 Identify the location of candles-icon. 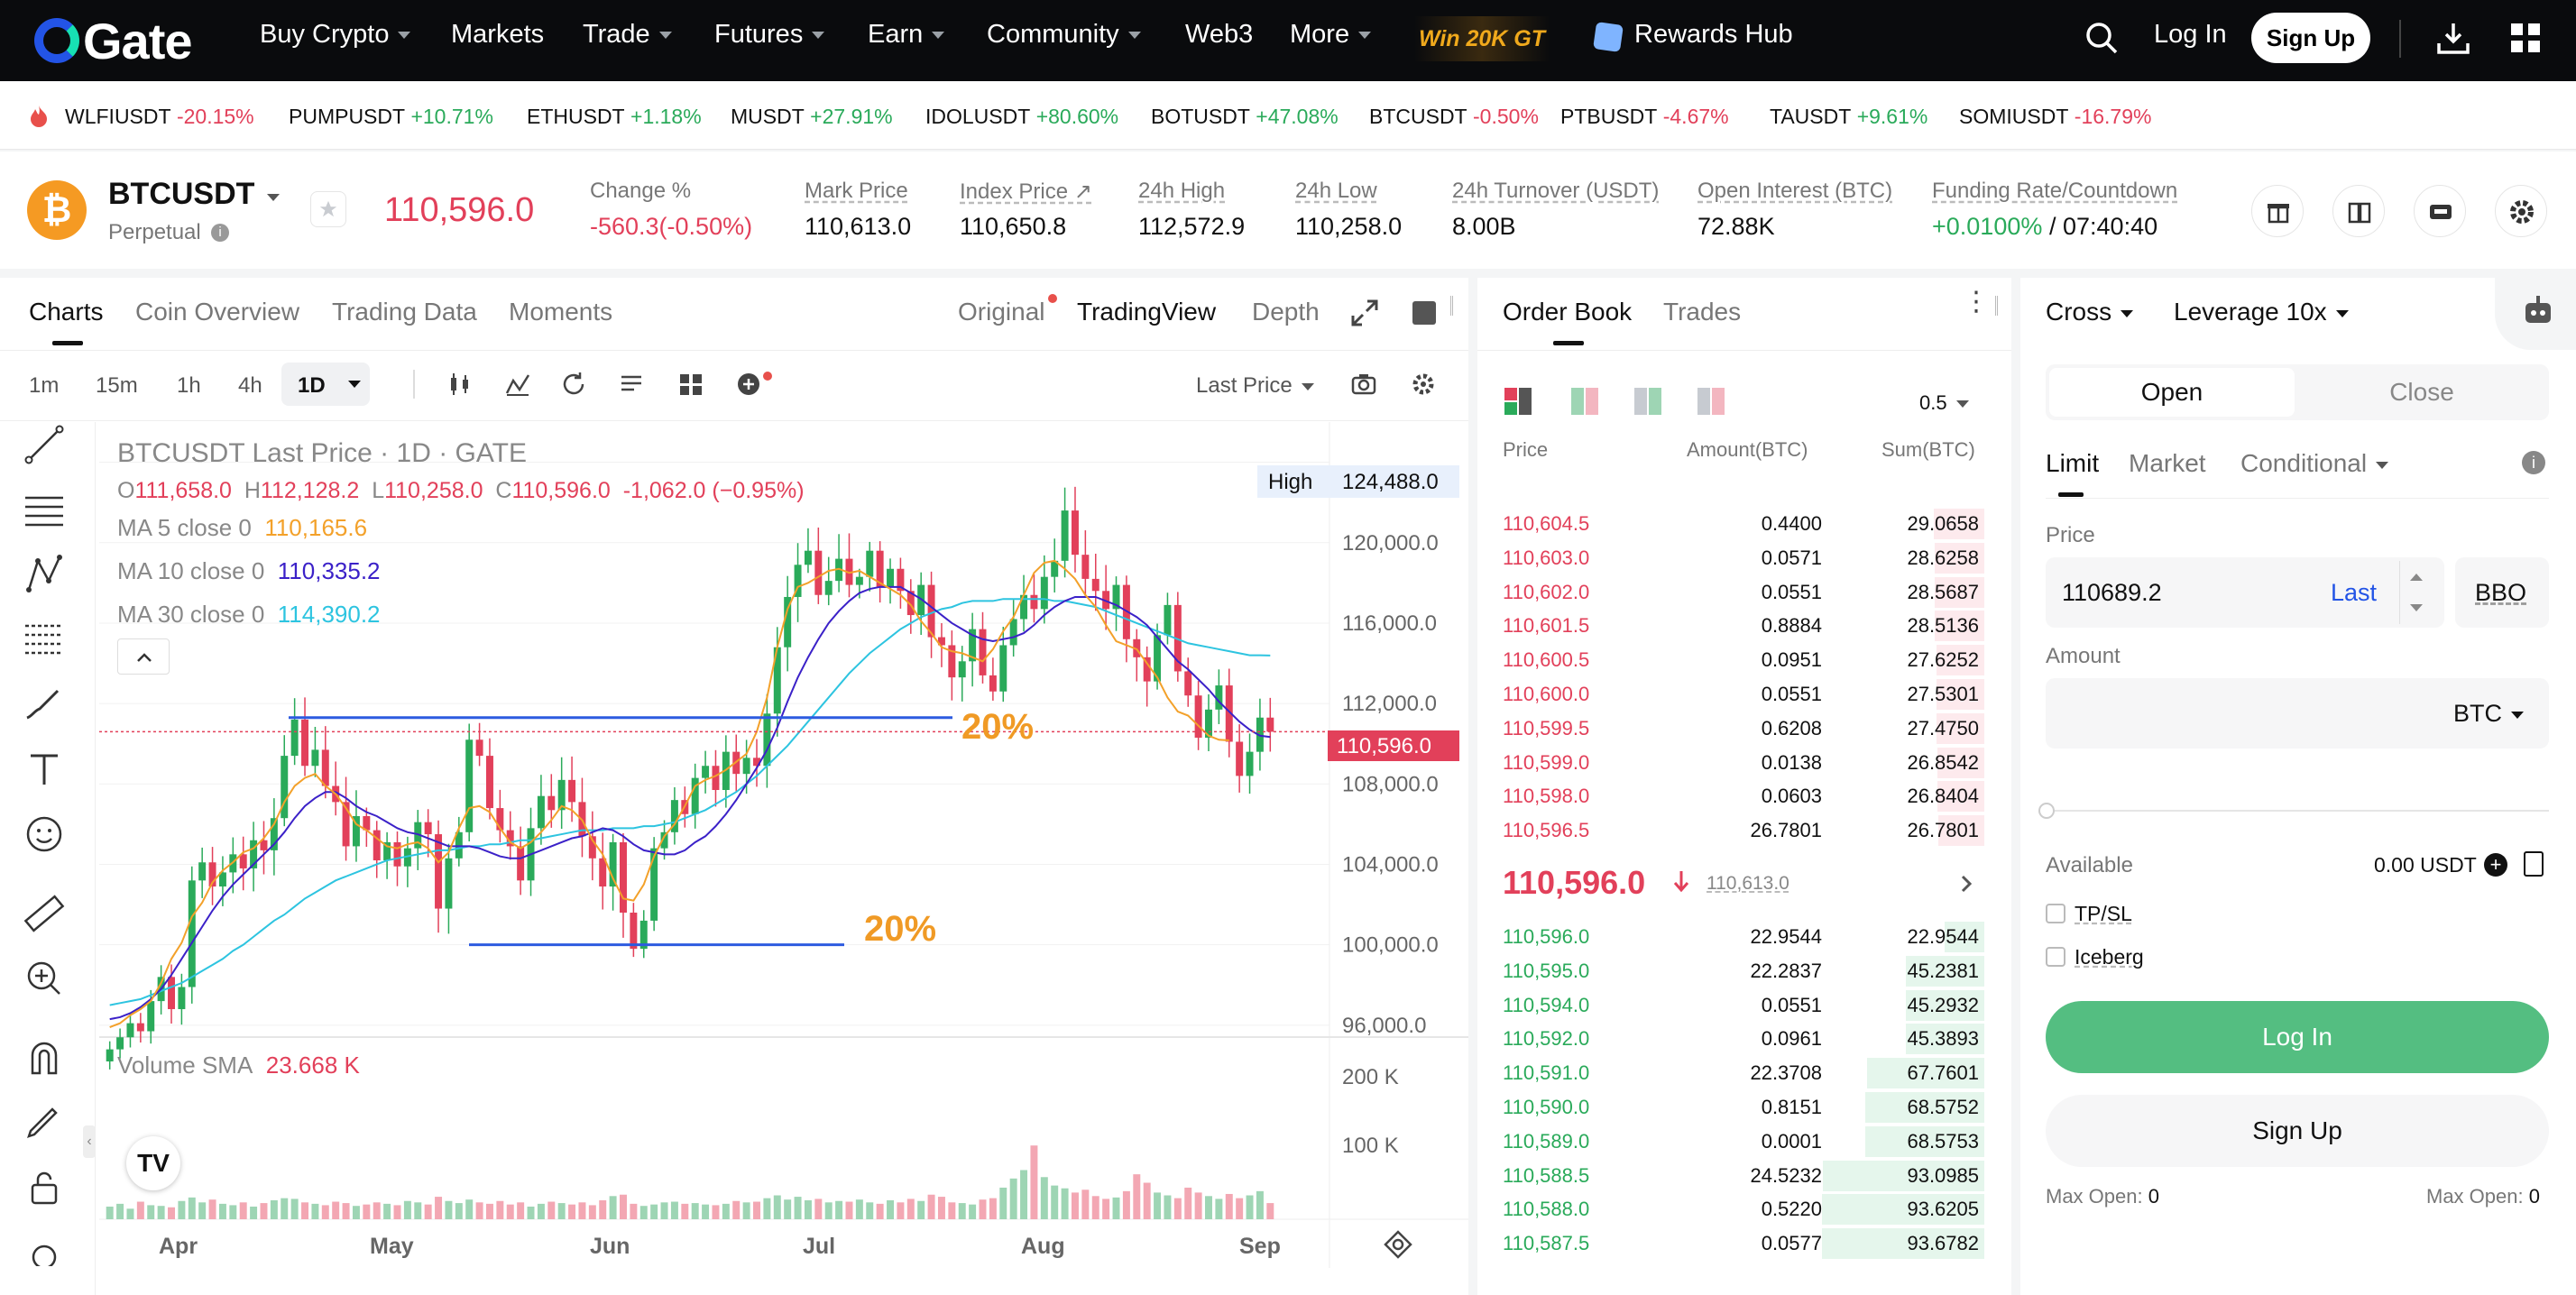
(460, 385).